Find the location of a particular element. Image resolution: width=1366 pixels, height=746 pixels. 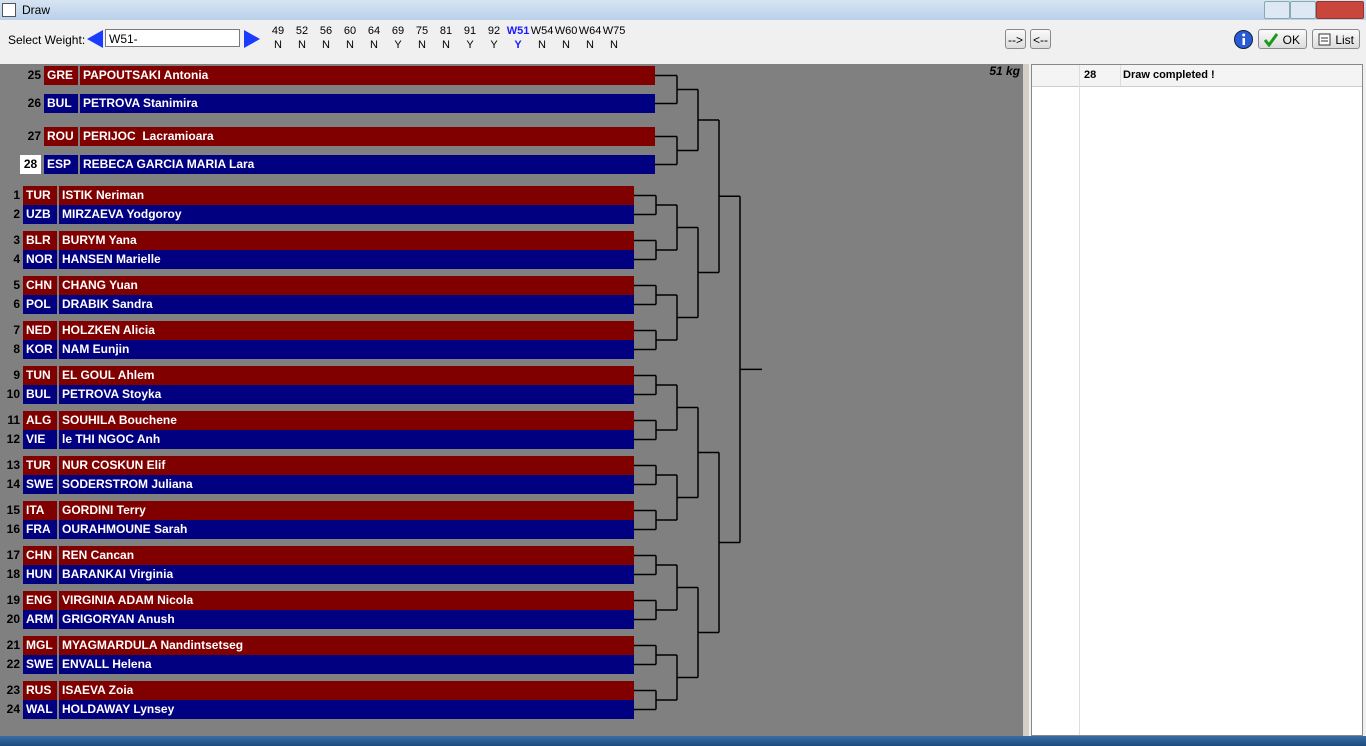

entry-name: REN Cancan is located at coordinates (346, 555).